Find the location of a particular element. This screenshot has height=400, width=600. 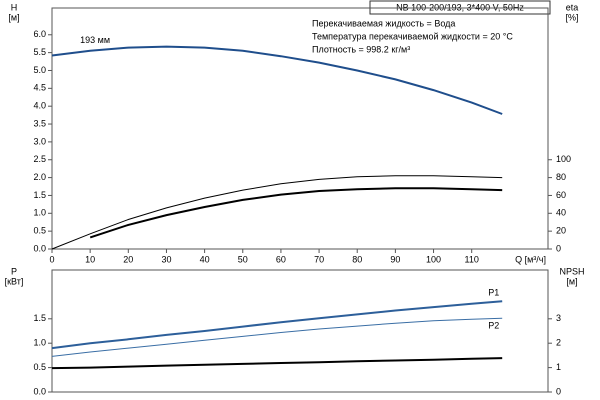

x-tick-label: 110 is located at coordinates (472, 259).